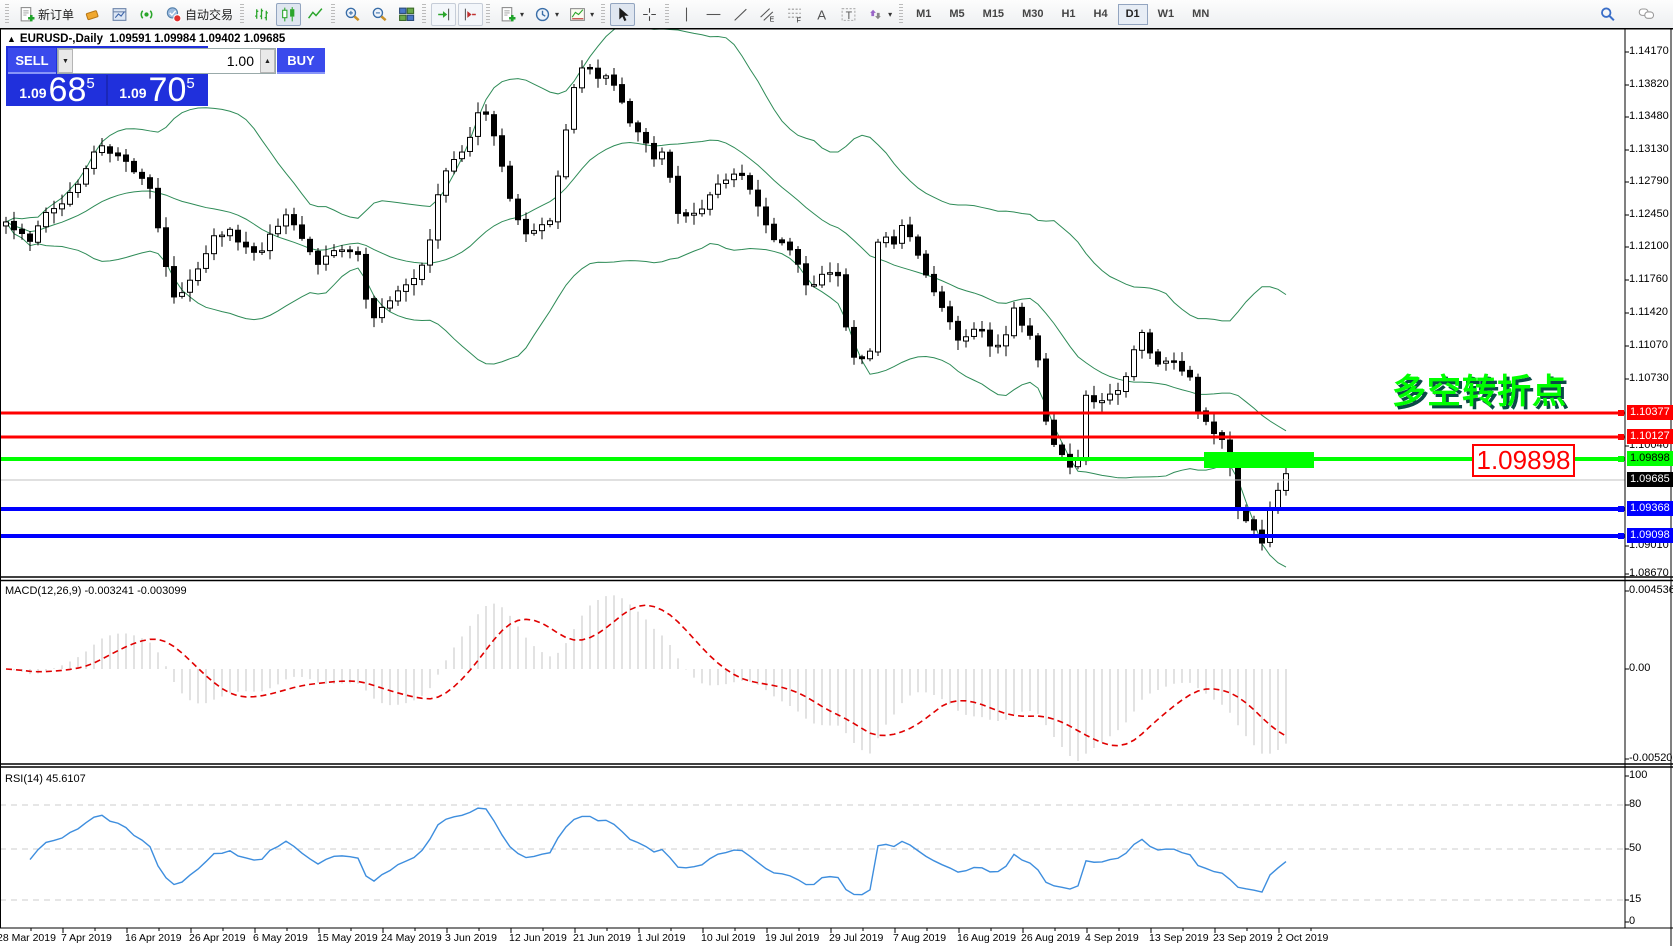  What do you see at coordinates (649, 14) in the screenshot?
I see `crosshair-button` at bounding box center [649, 14].